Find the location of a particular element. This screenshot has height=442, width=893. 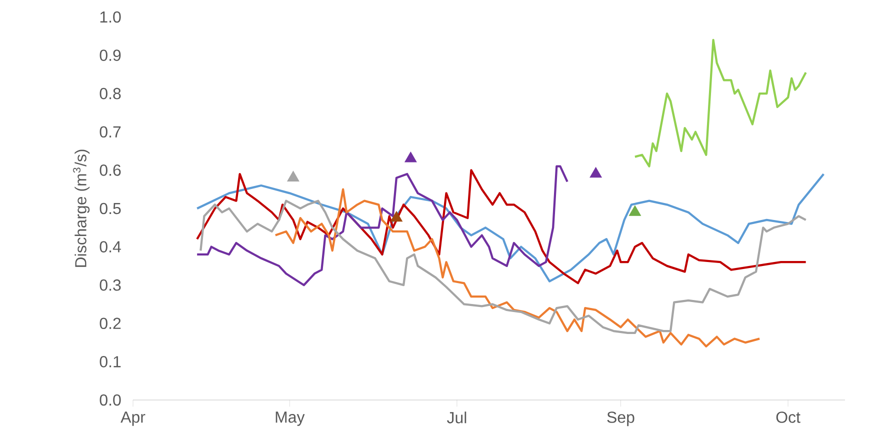

y-tick-label: 0.6 is located at coordinates (110, 170).